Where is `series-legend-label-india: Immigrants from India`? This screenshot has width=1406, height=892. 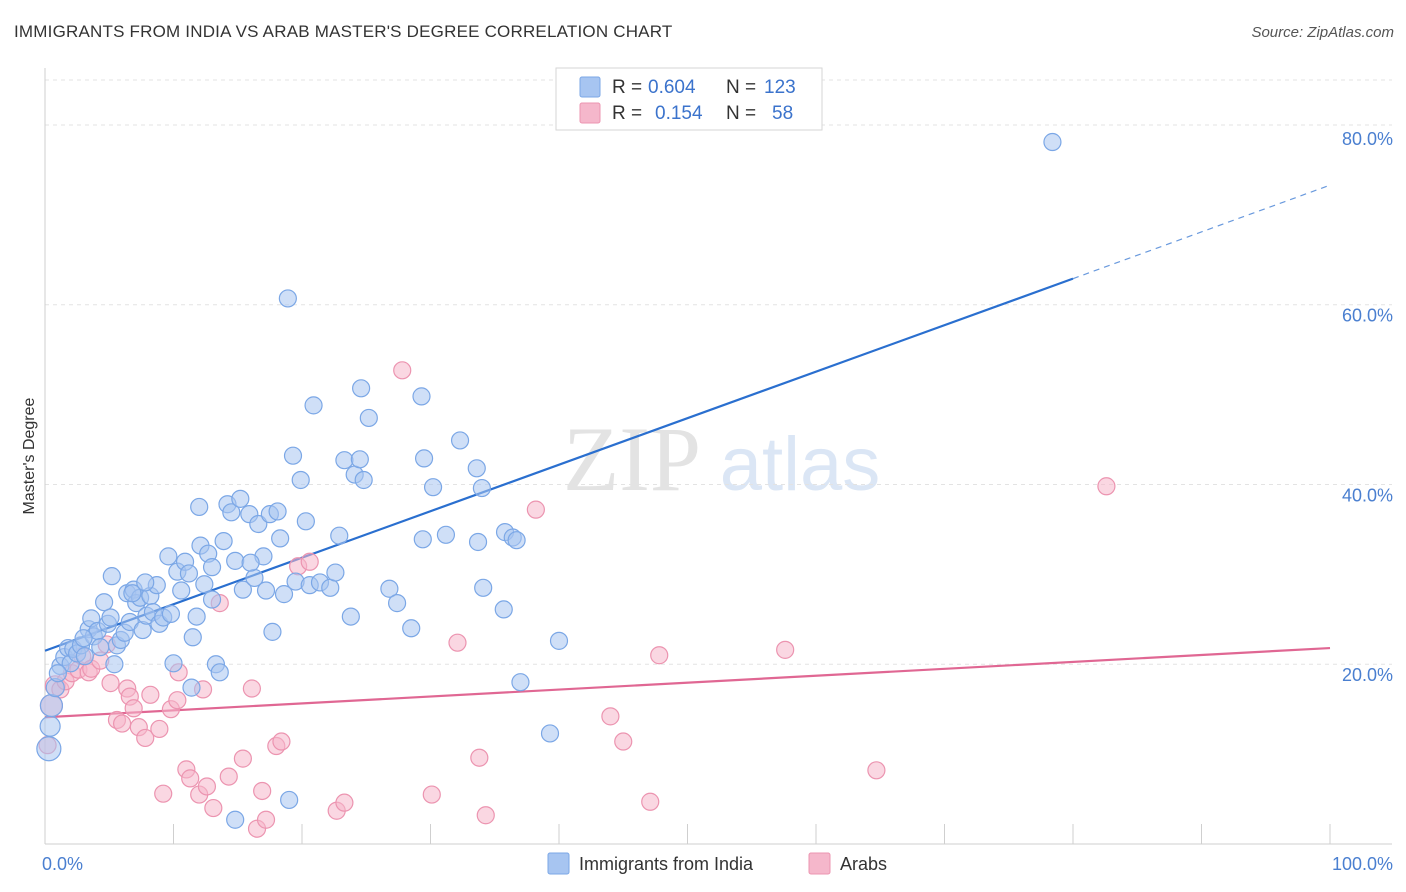
series-legend-label-india: Immigrants from India is located at coordinates (666, 864).